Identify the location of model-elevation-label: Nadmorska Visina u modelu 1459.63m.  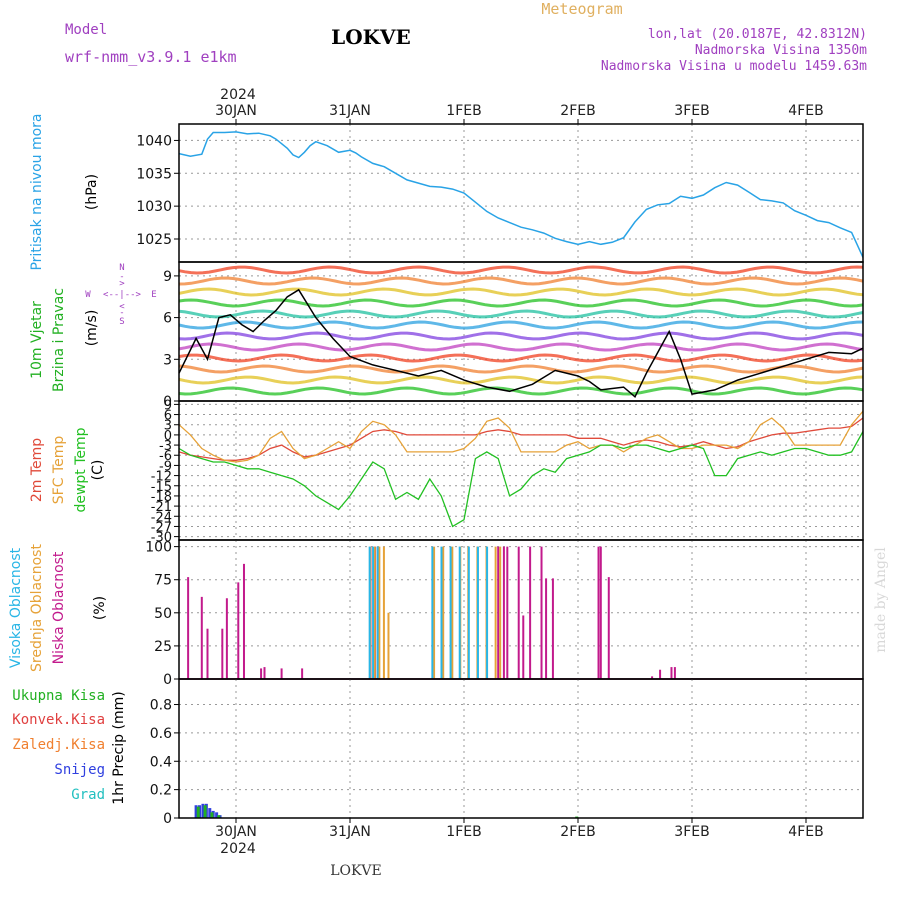
(734, 66).